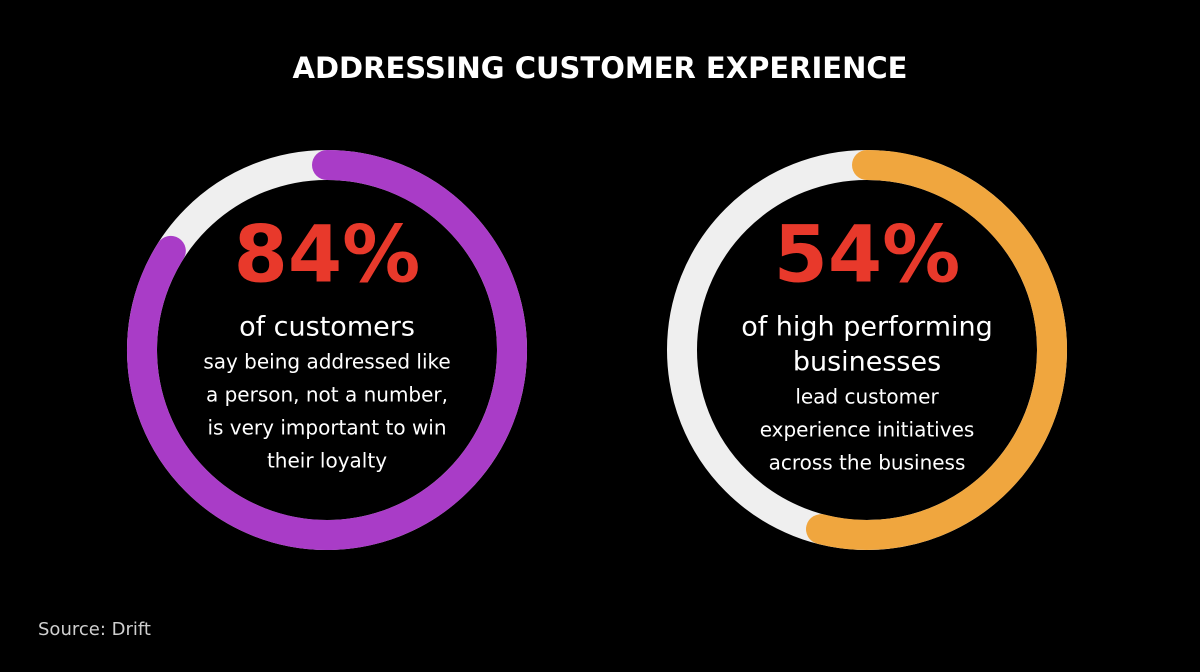 Image resolution: width=1200 pixels, height=672 pixels. I want to click on description: a person, not a number,, so click(327, 395).